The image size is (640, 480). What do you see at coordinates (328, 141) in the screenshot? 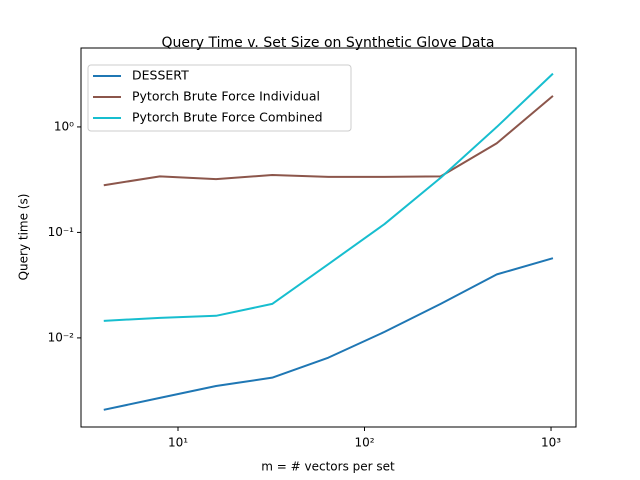
I see `data-line` at bounding box center [328, 141].